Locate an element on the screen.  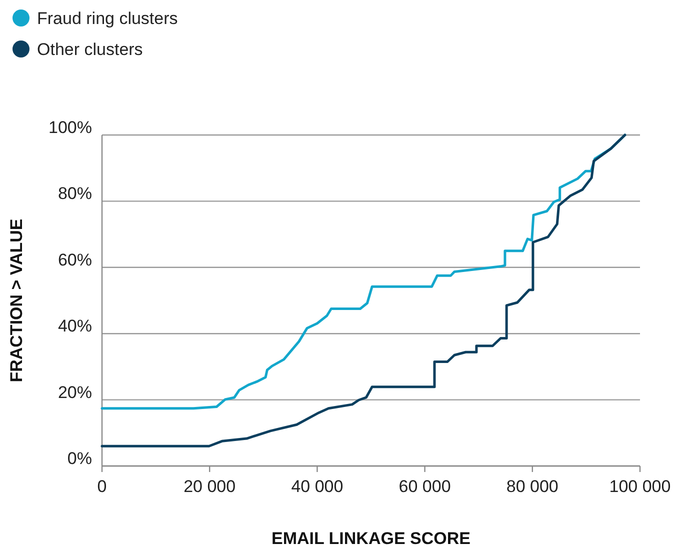
y-tick-label: 0% is located at coordinates (79, 458).